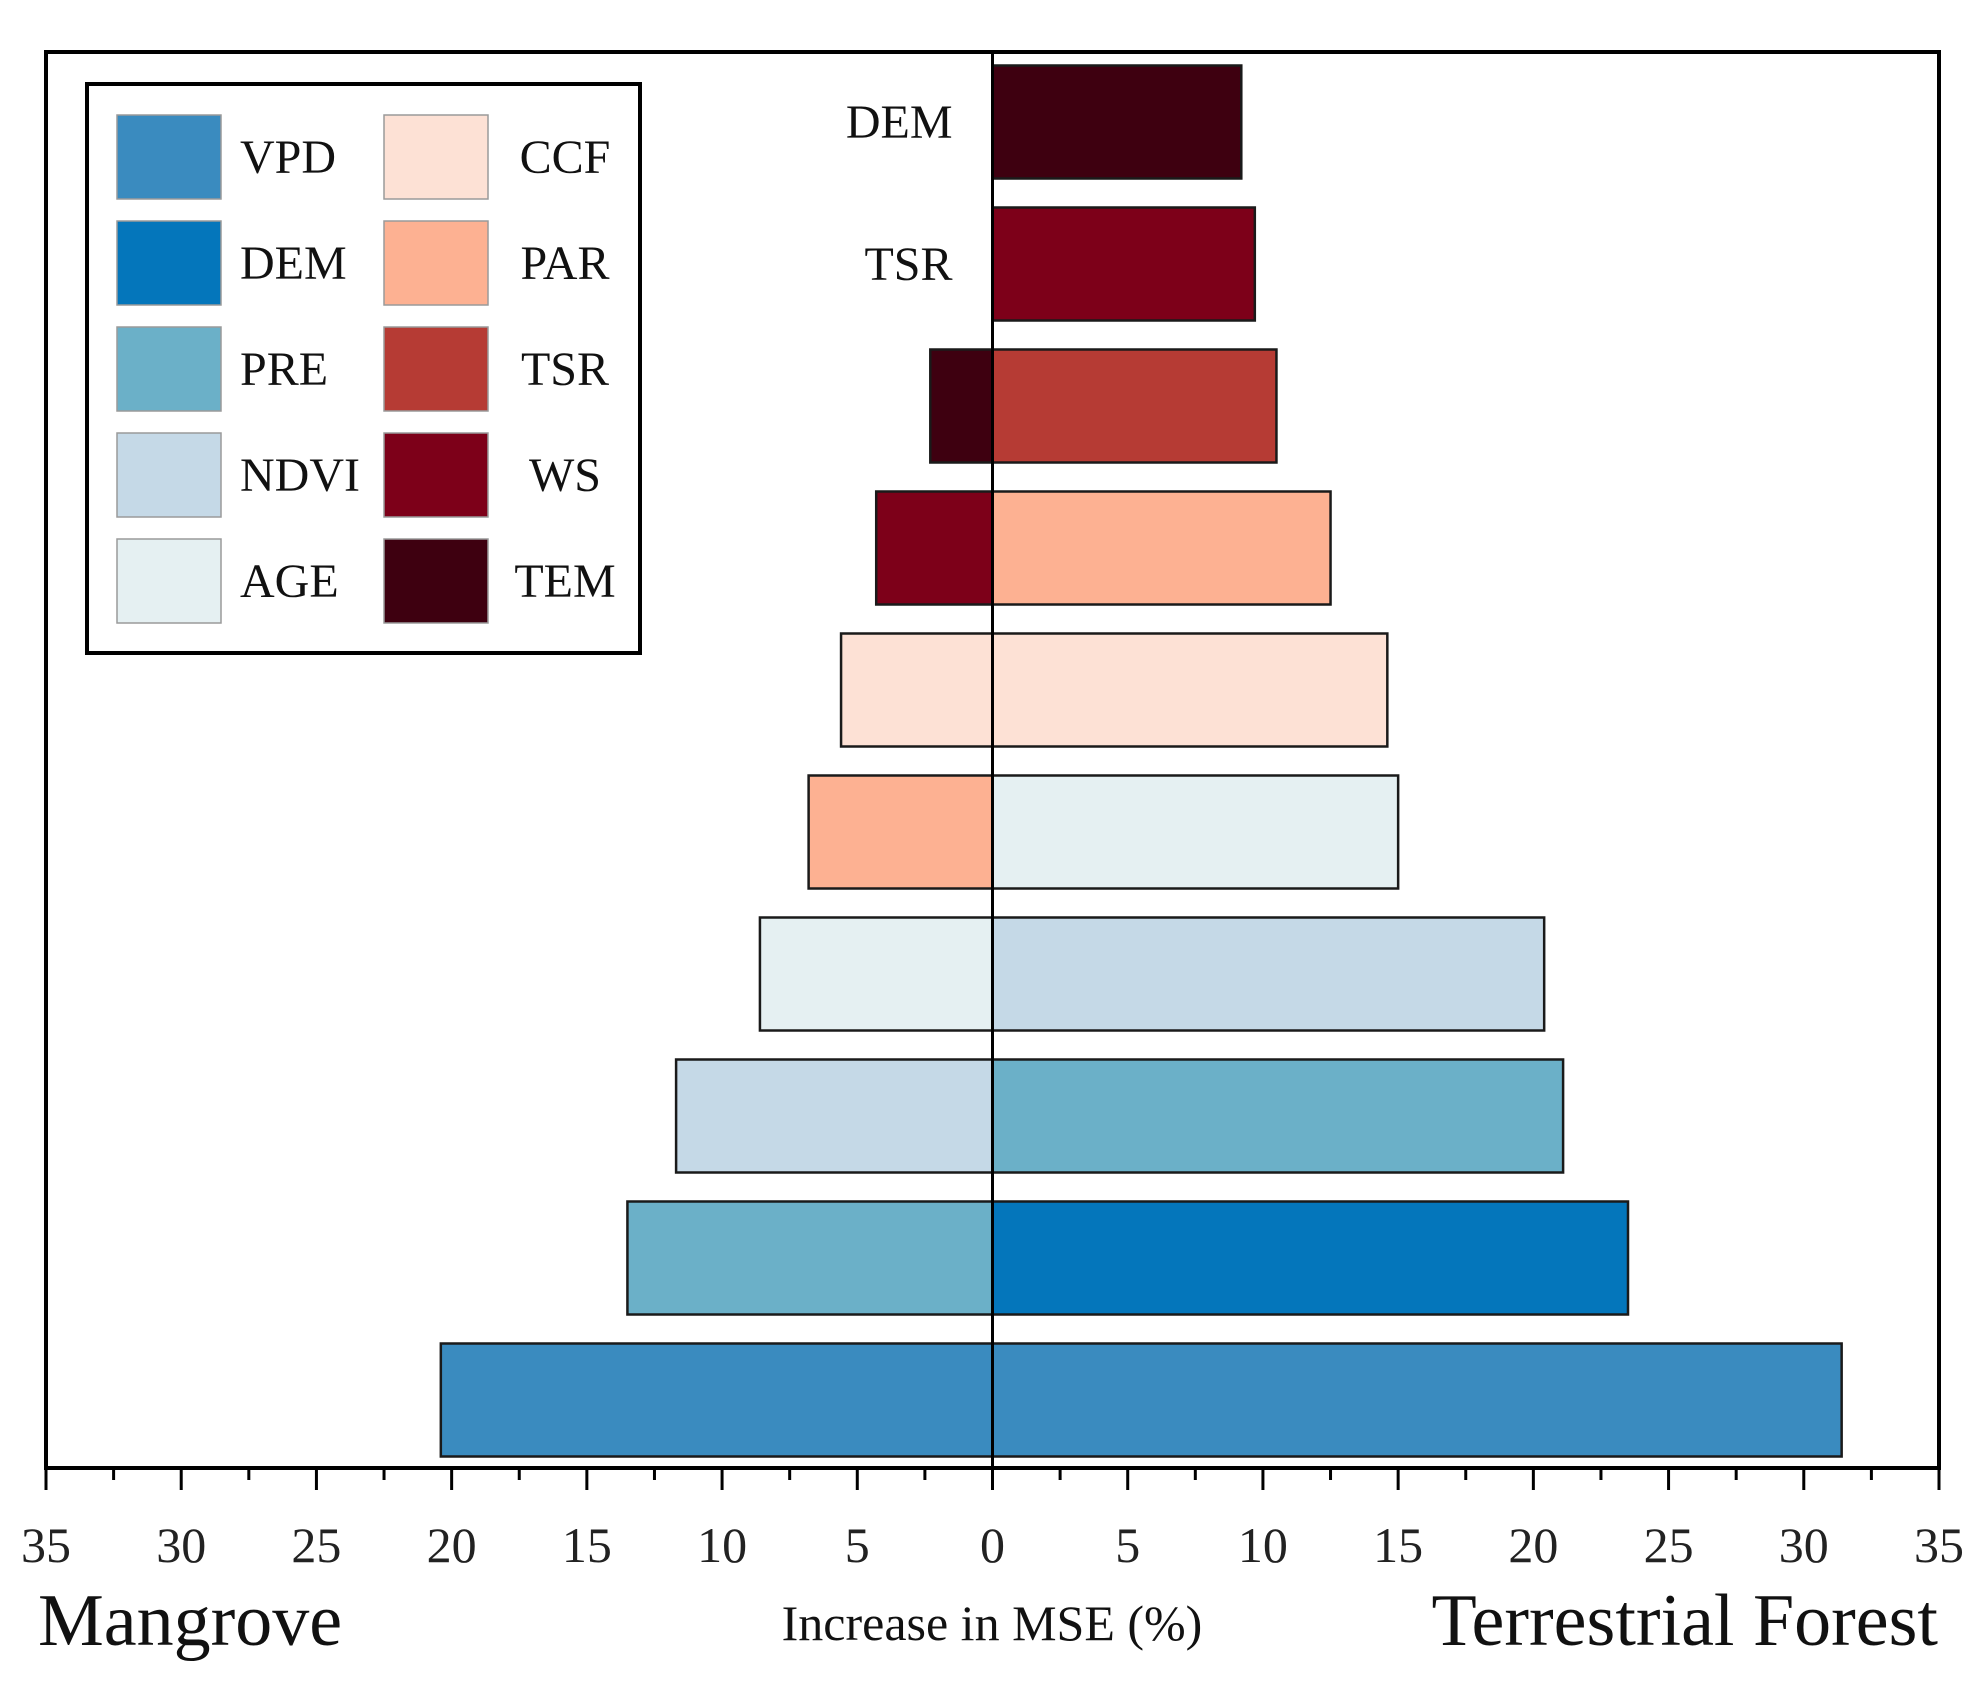 Image resolution: width=1980 pixels, height=1691 pixels. I want to click on legend-swatch-dem, so click(169, 263).